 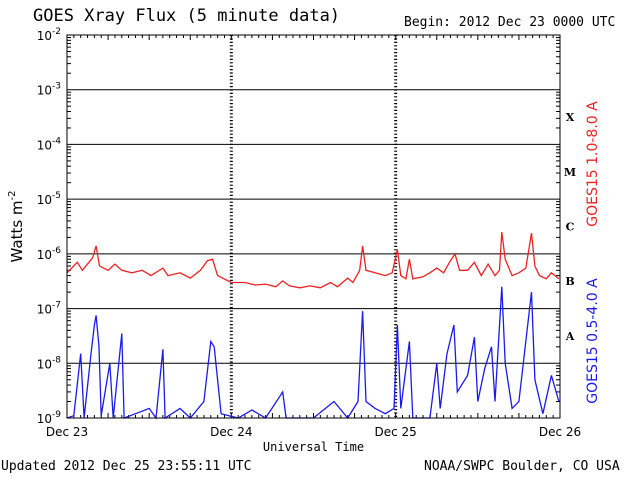 What do you see at coordinates (12, 195) in the screenshot?
I see `y-axis-label-exponent: -2` at bounding box center [12, 195].